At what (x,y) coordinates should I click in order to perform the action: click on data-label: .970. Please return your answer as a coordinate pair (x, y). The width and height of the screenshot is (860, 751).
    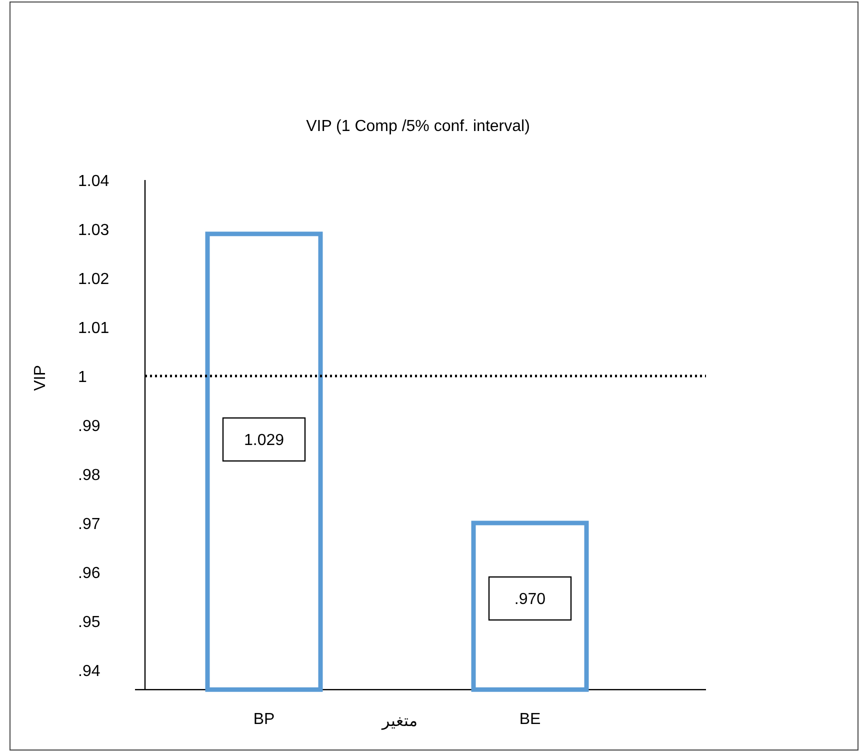
    Looking at the image, I should click on (530, 599).